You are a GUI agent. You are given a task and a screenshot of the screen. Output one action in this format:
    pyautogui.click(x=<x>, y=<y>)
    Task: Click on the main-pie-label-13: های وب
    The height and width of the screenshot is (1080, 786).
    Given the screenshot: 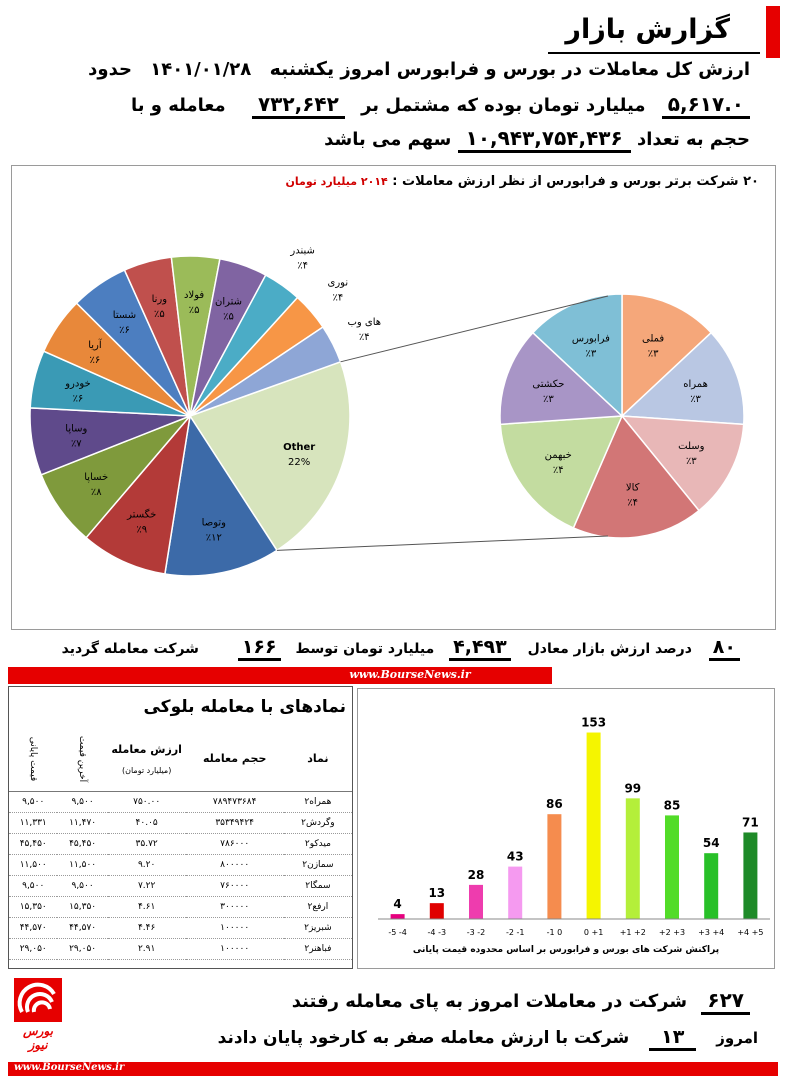 What is the action you would take?
    pyautogui.click(x=364, y=322)
    